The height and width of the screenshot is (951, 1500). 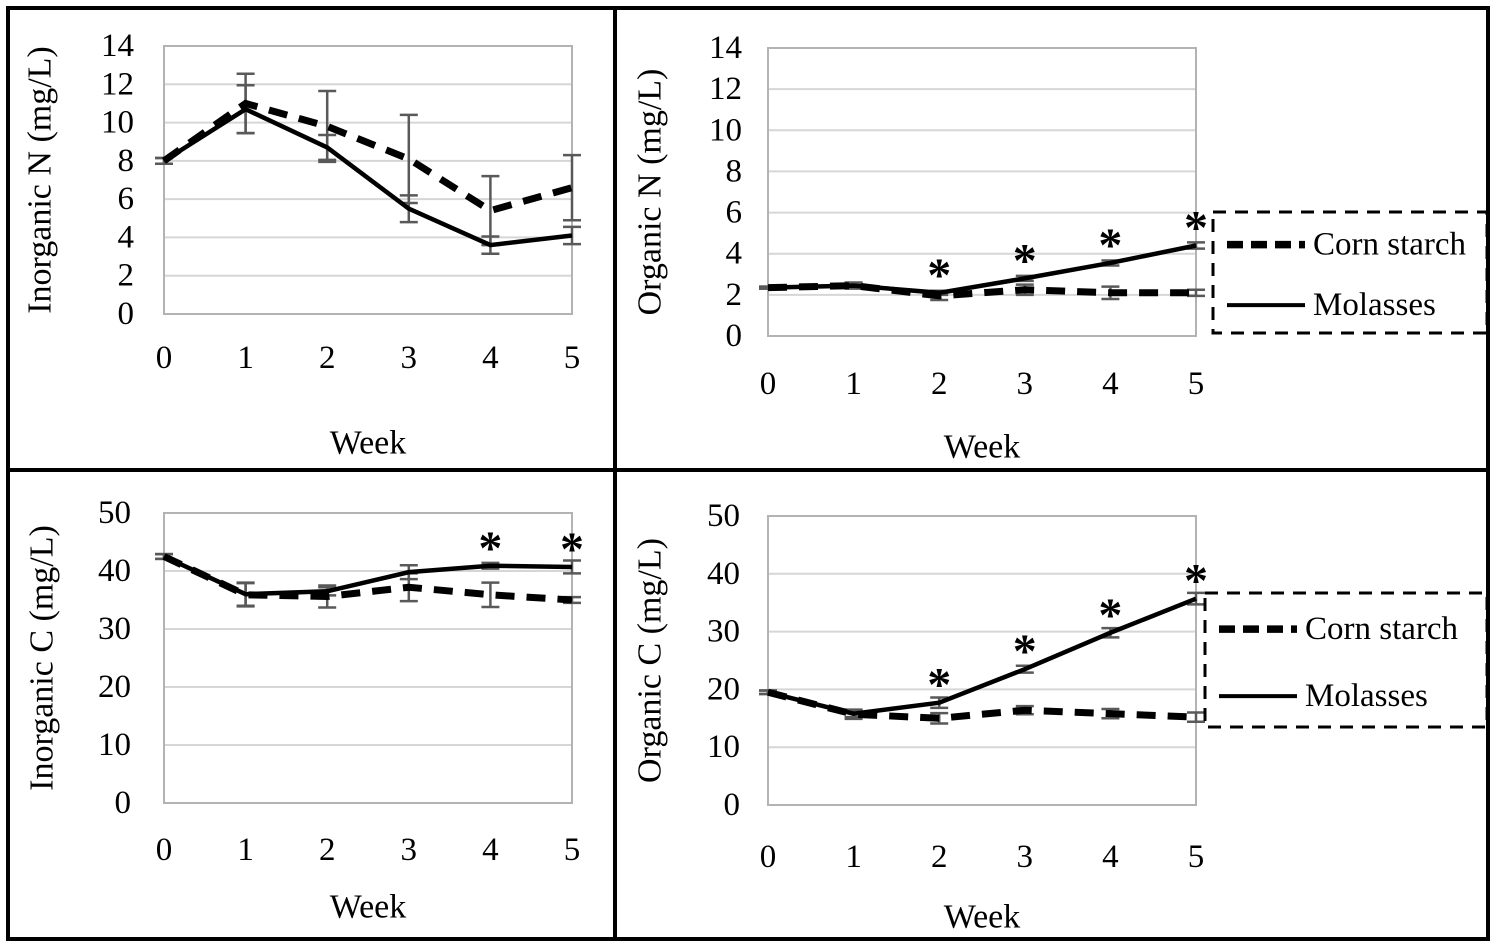 I want to click on panel-divider-vertical, so click(x=615, y=473).